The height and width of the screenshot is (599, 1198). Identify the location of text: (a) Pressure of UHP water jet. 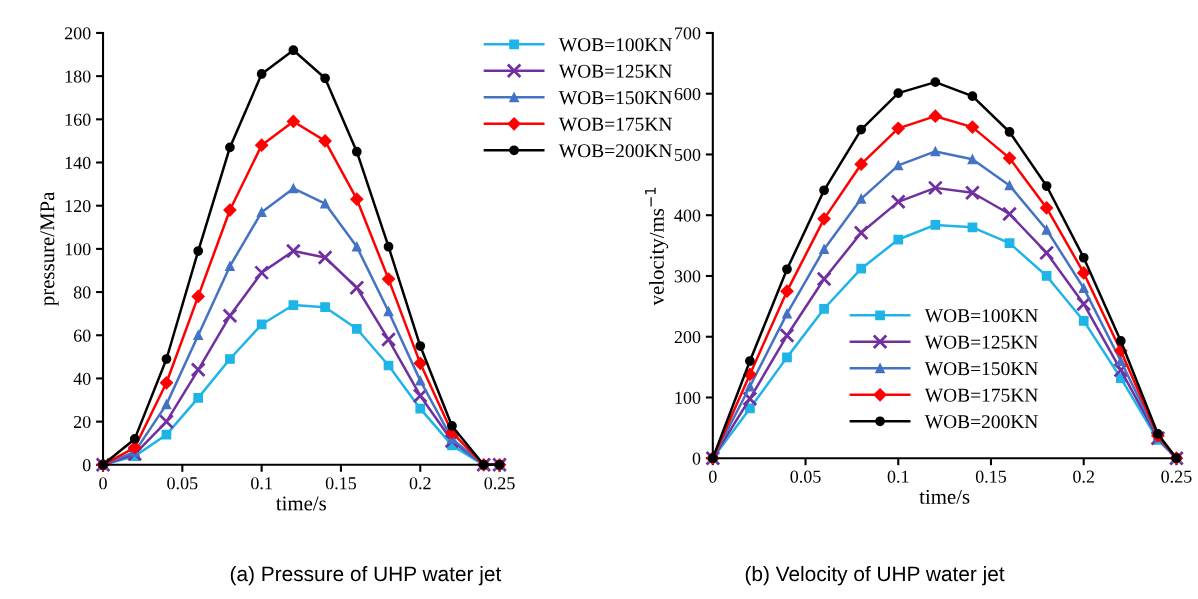
(366, 575).